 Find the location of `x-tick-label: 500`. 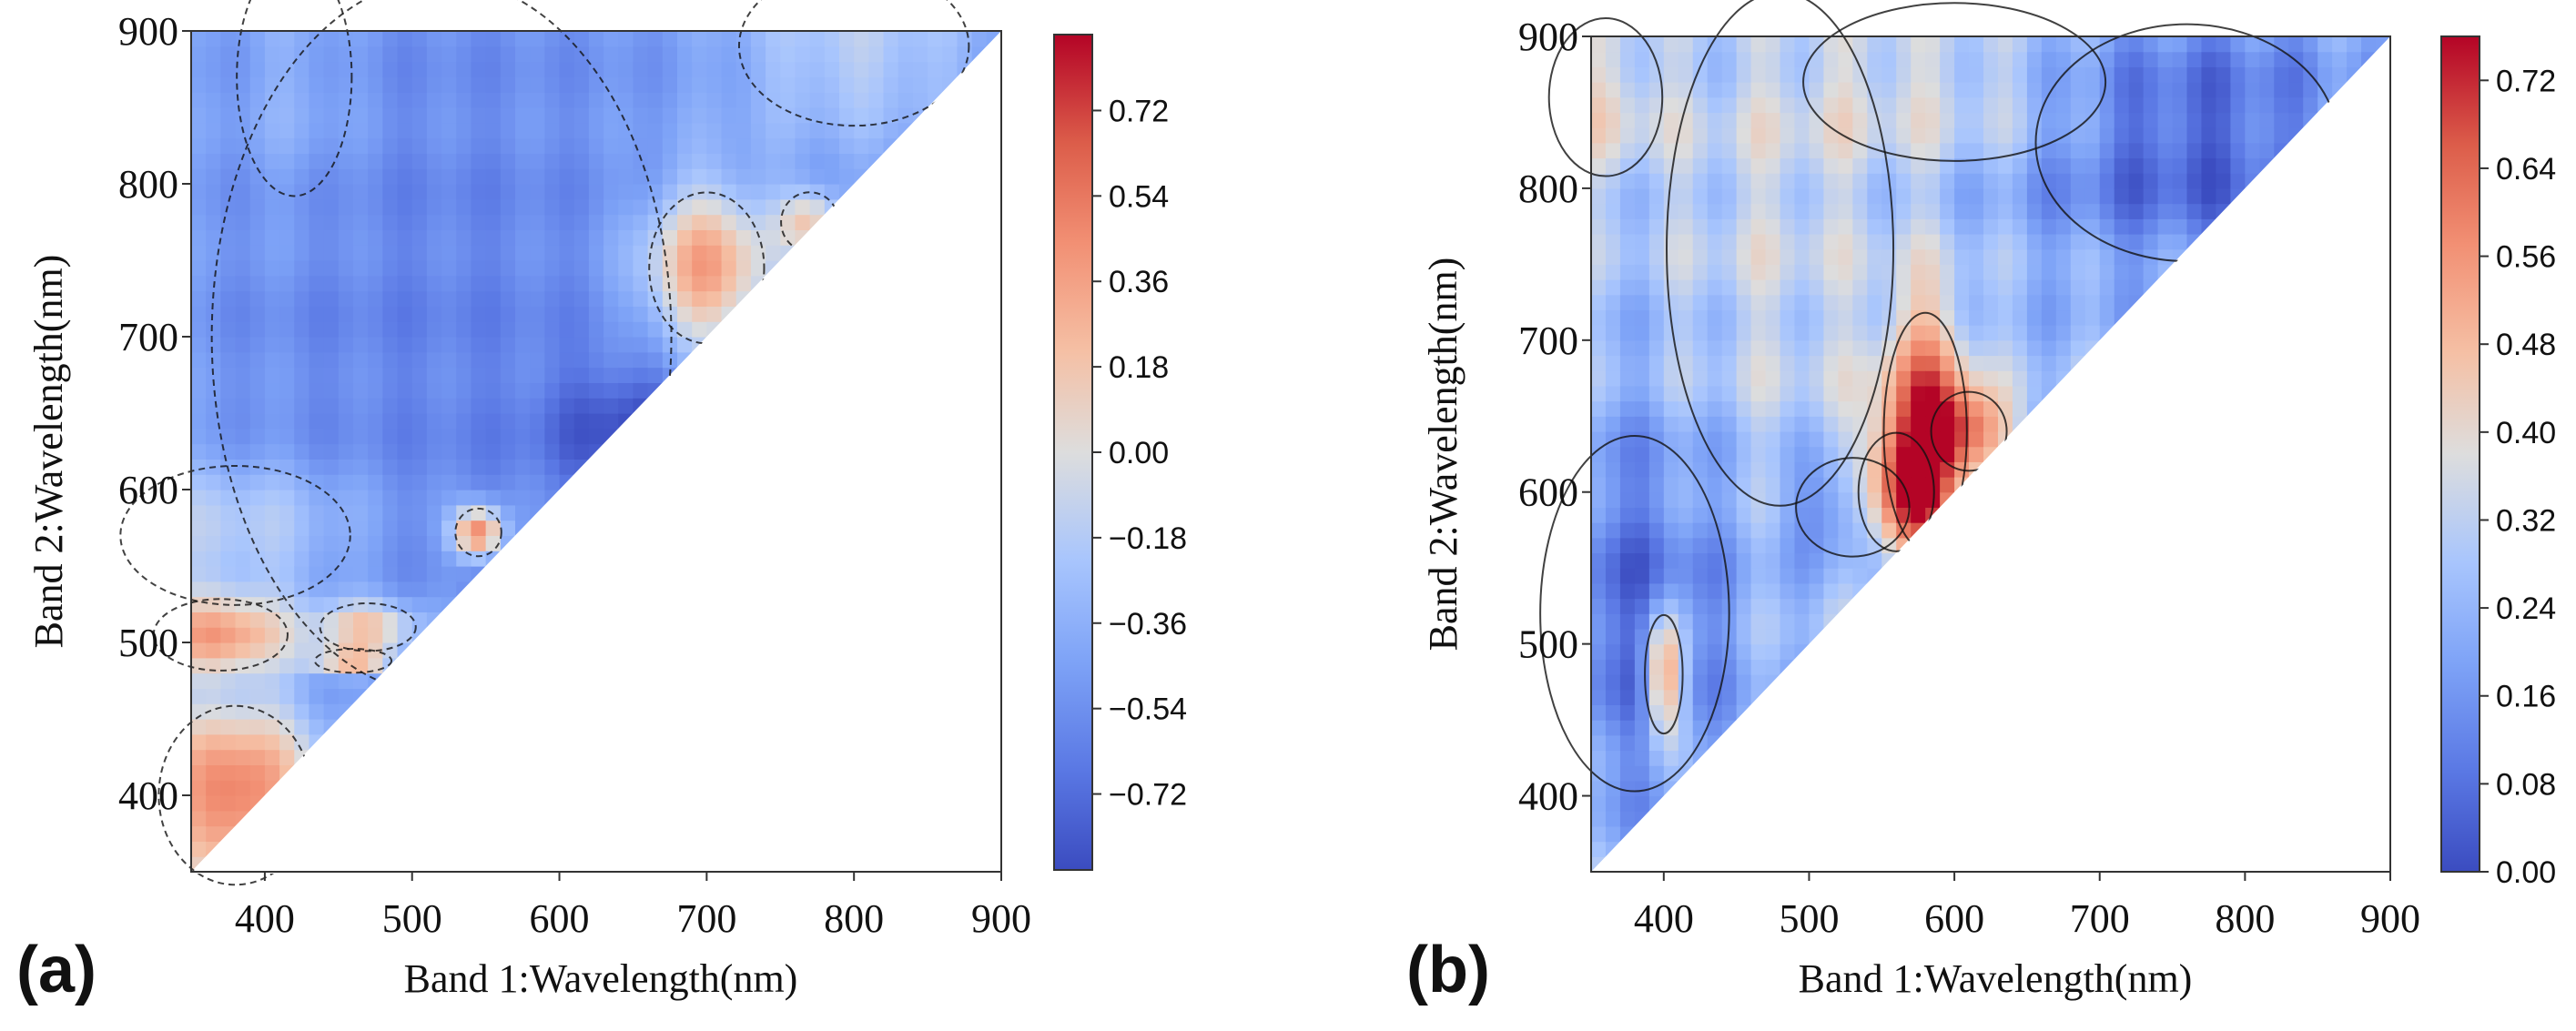

x-tick-label: 500 is located at coordinates (412, 918).